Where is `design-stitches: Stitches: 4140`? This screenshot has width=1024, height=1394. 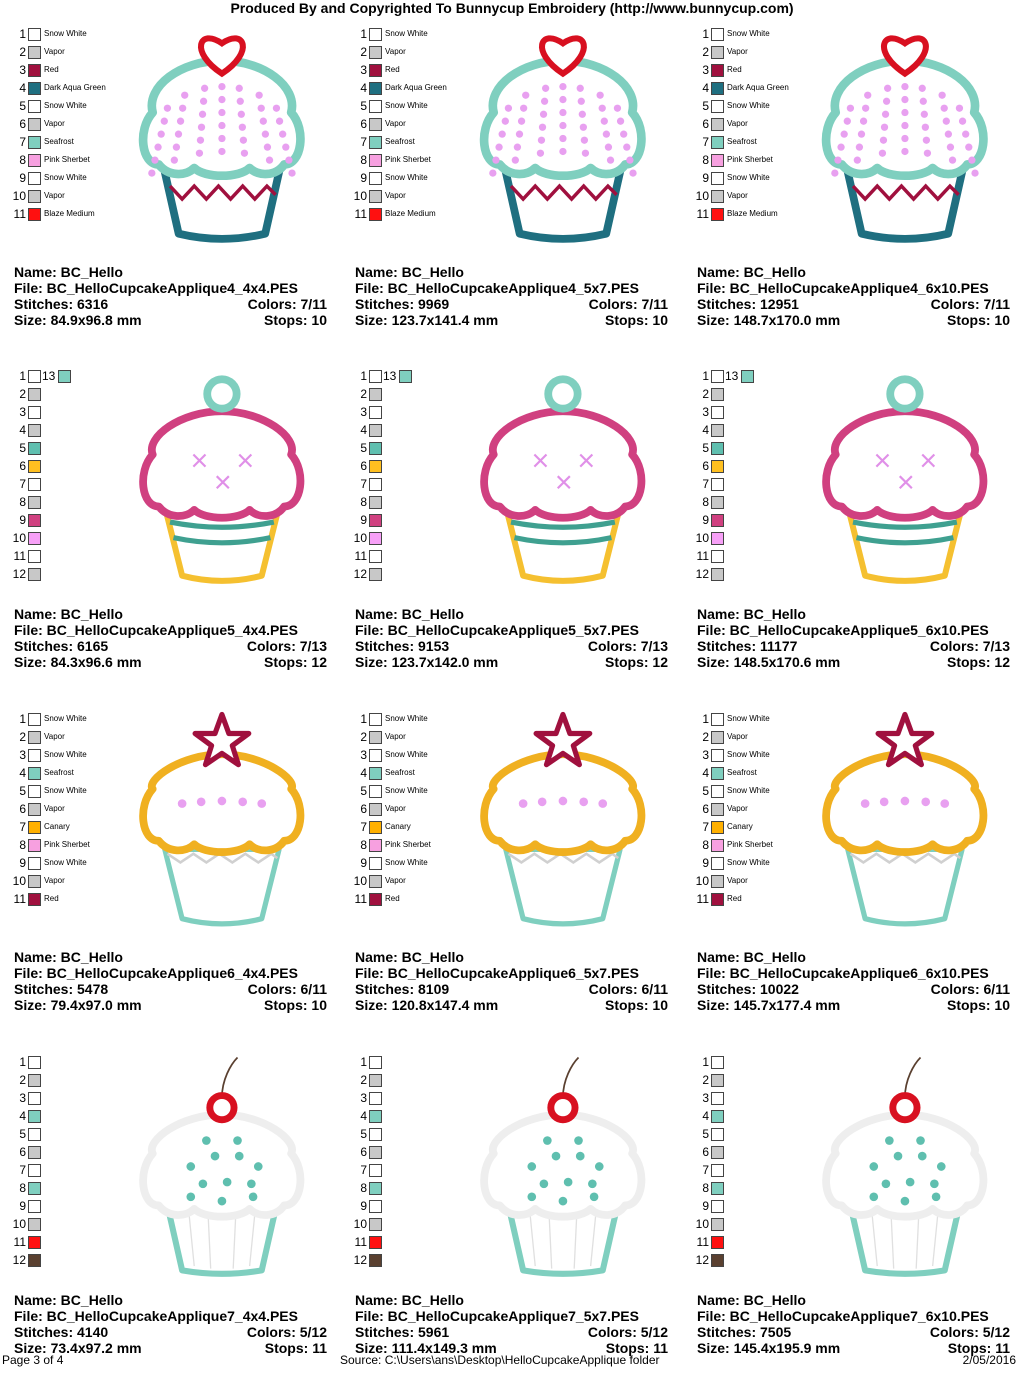 design-stitches: Stitches: 4140 is located at coordinates (61, 1332).